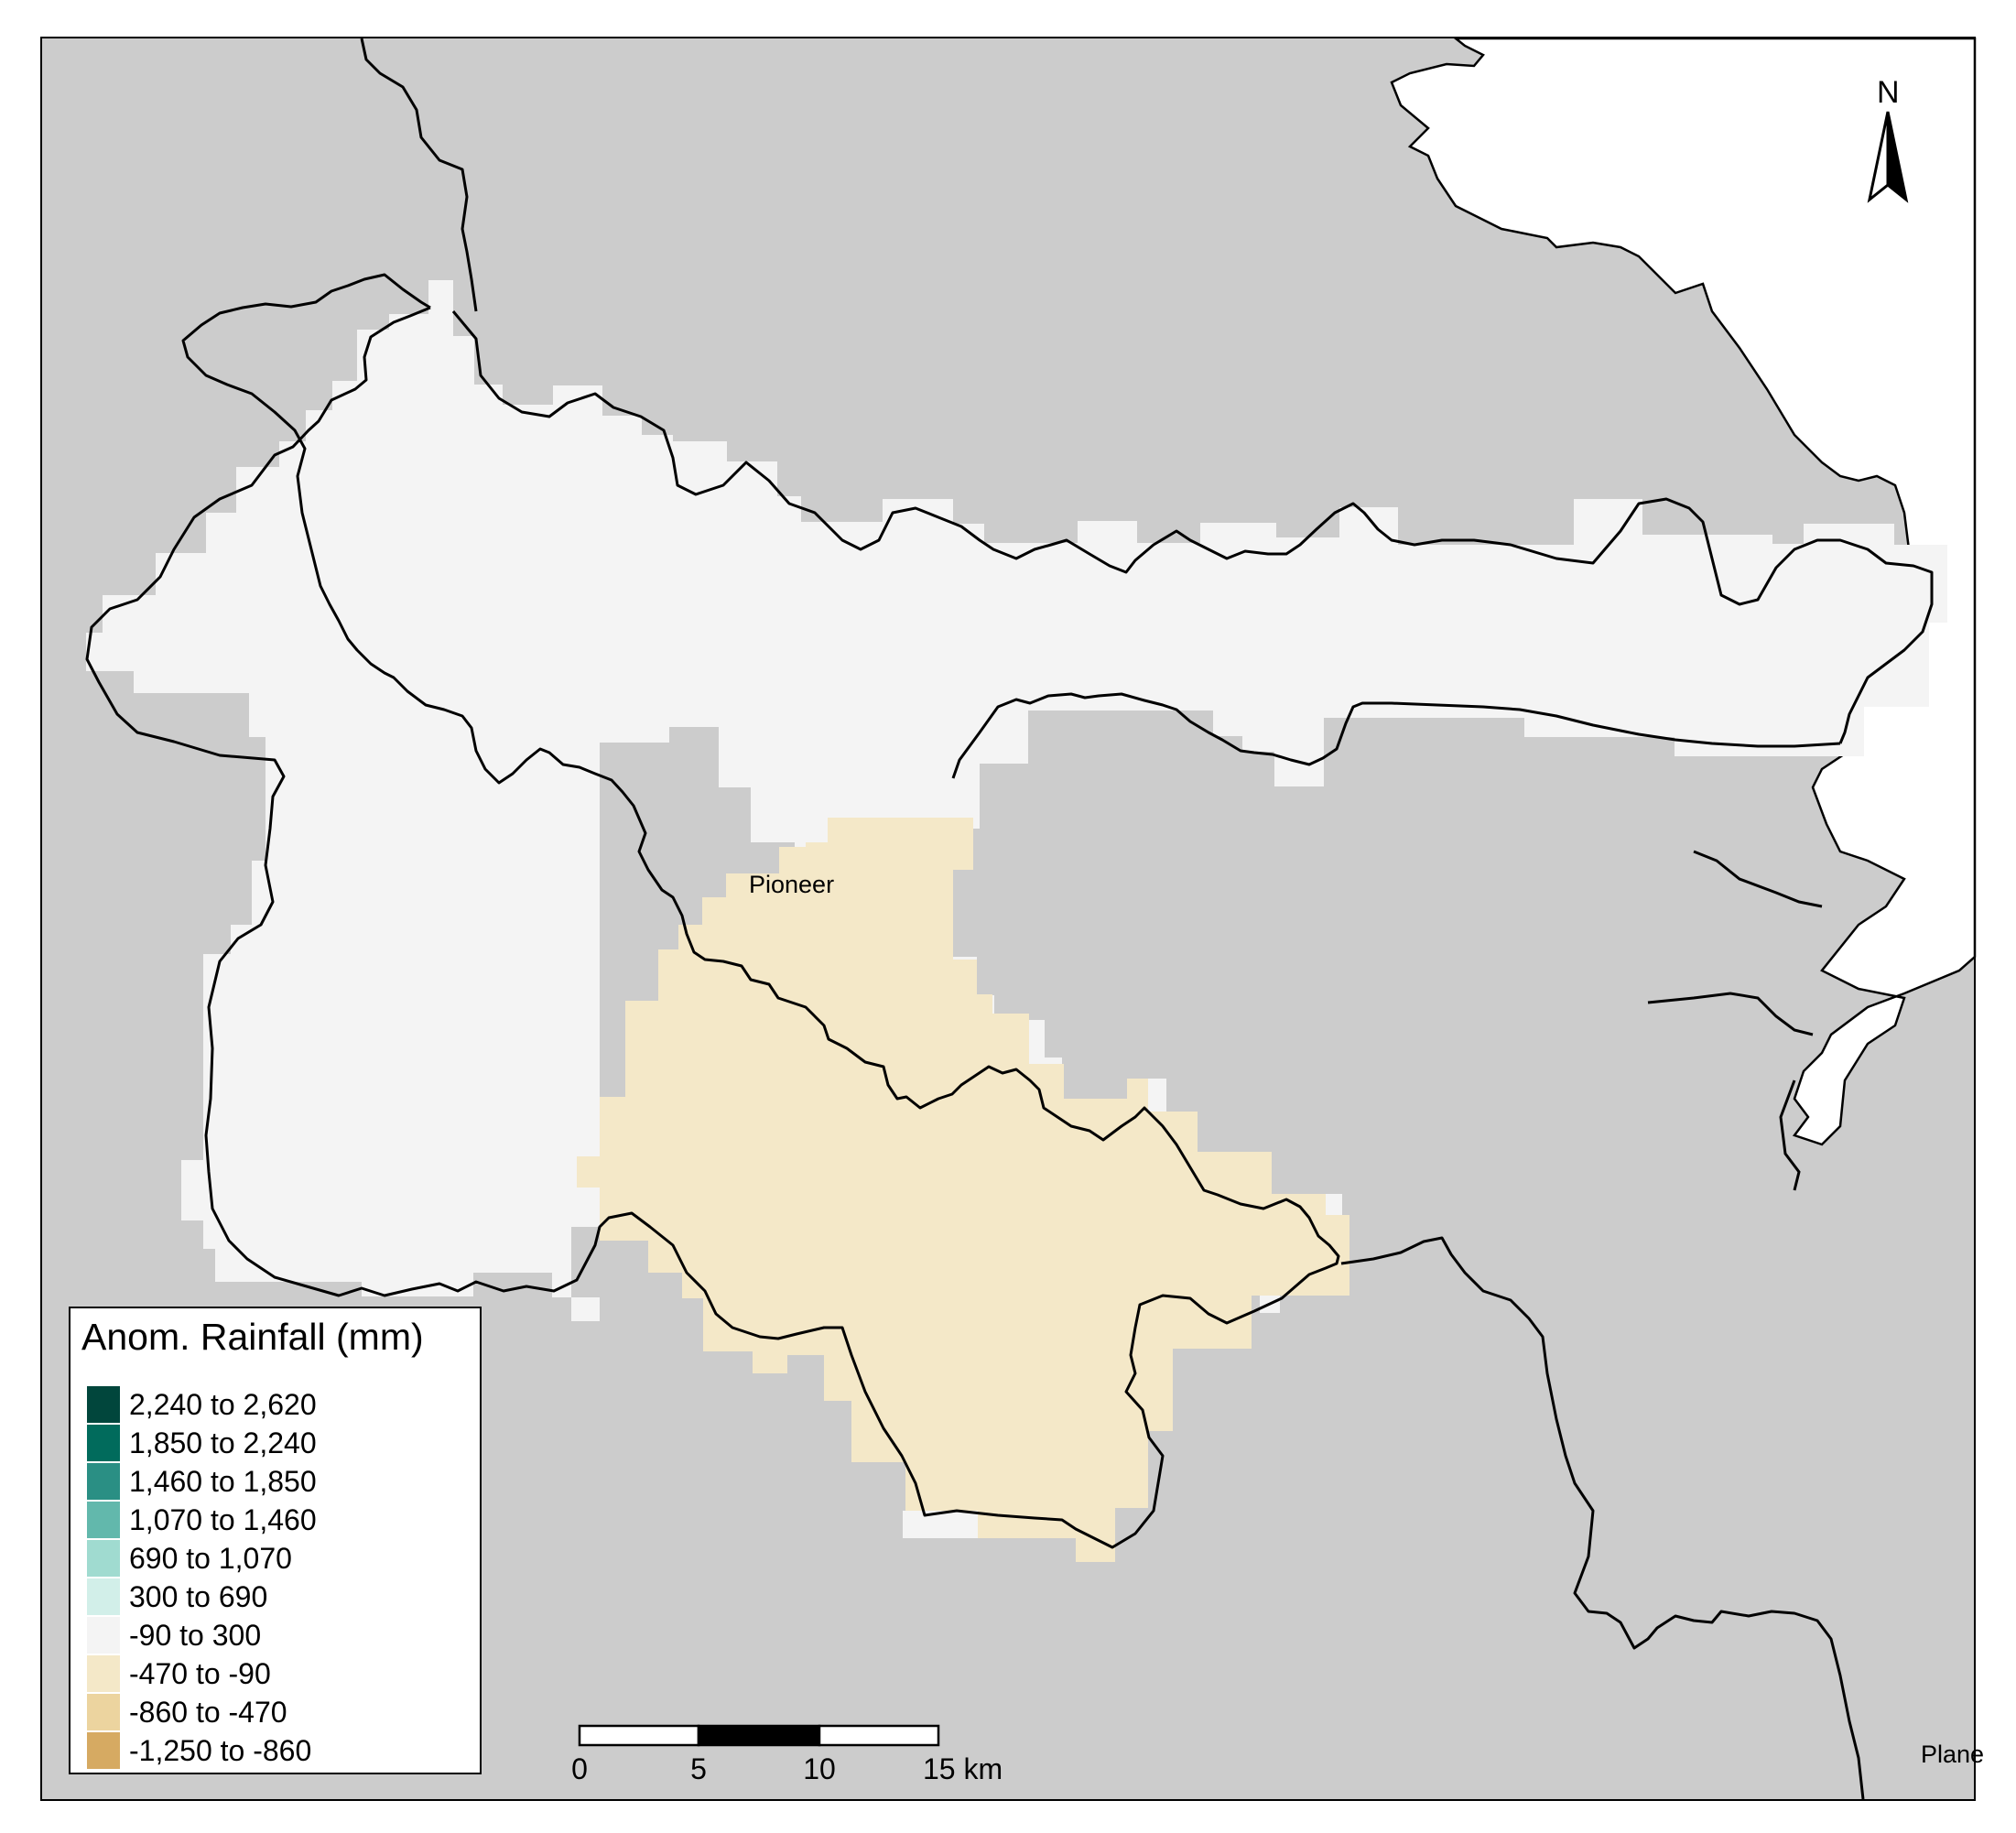  I want to click on legend-item: 1,850 to 2,240, so click(202, 1443).